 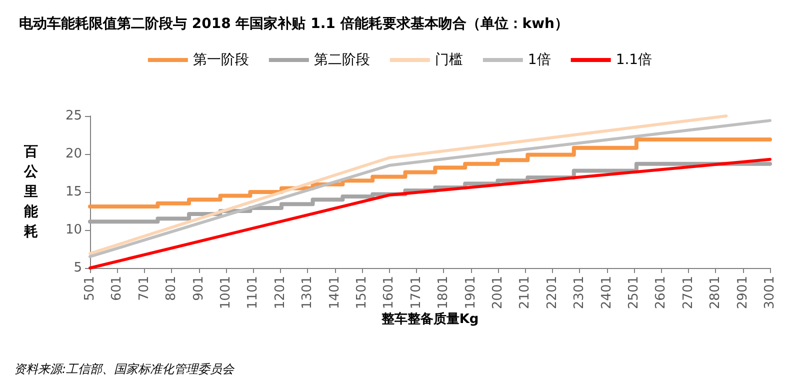 What do you see at coordinates (470, 293) in the screenshot?
I see `x-tick-label: 1901` at bounding box center [470, 293].